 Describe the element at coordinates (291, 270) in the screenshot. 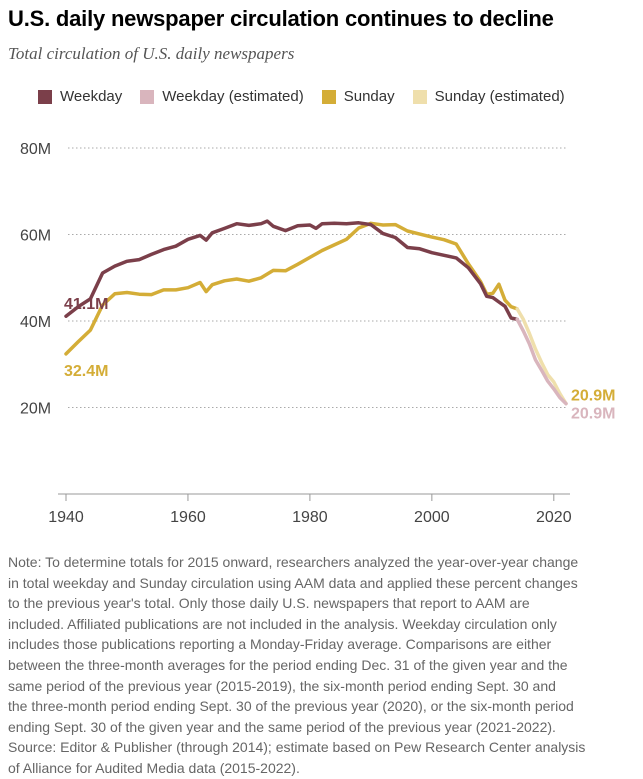

I see `series-line-weekday` at that location.